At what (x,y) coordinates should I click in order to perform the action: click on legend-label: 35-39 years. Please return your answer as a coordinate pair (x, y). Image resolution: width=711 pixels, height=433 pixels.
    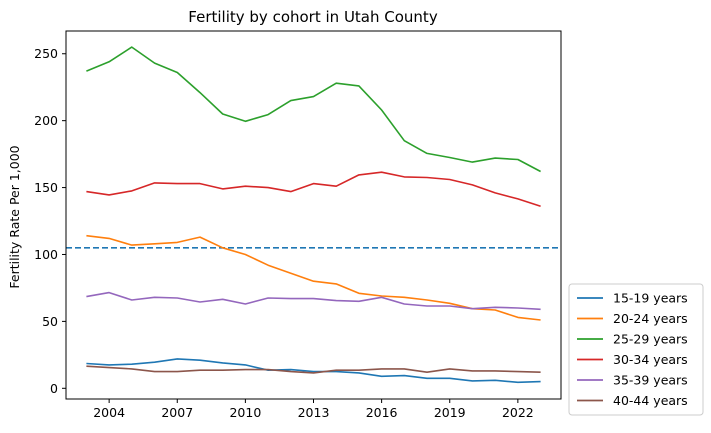
    Looking at the image, I should click on (650, 380).